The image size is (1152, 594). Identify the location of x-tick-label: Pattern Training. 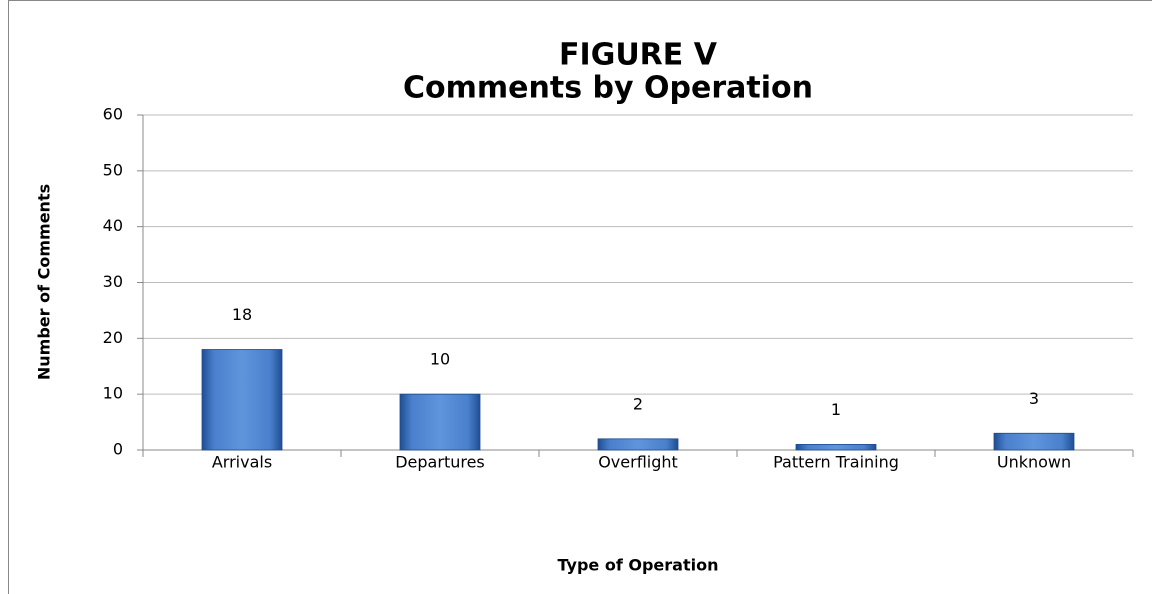
(836, 462).